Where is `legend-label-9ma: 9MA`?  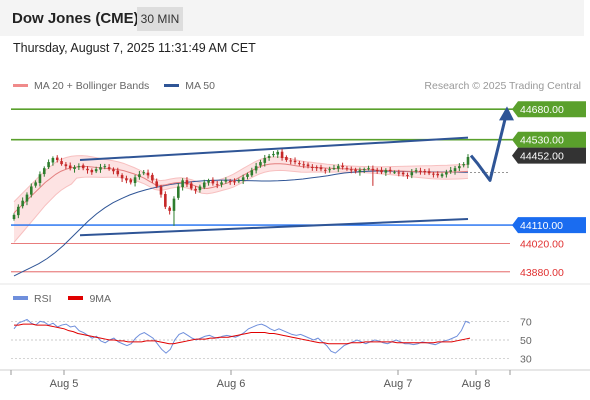 legend-label-9ma: 9MA is located at coordinates (100, 299).